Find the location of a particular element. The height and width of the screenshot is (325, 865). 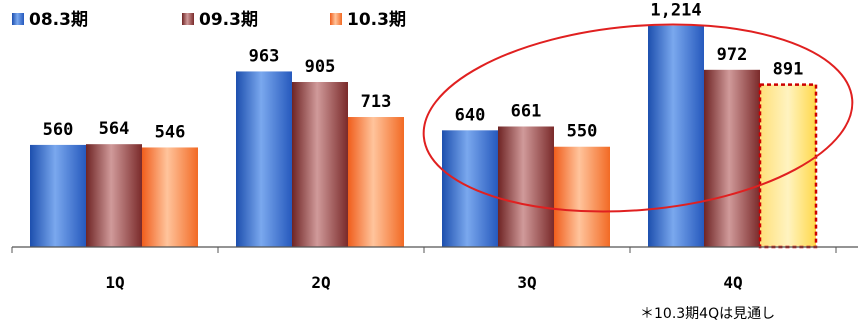

category-label-2q: 2Q is located at coordinates (320, 282).